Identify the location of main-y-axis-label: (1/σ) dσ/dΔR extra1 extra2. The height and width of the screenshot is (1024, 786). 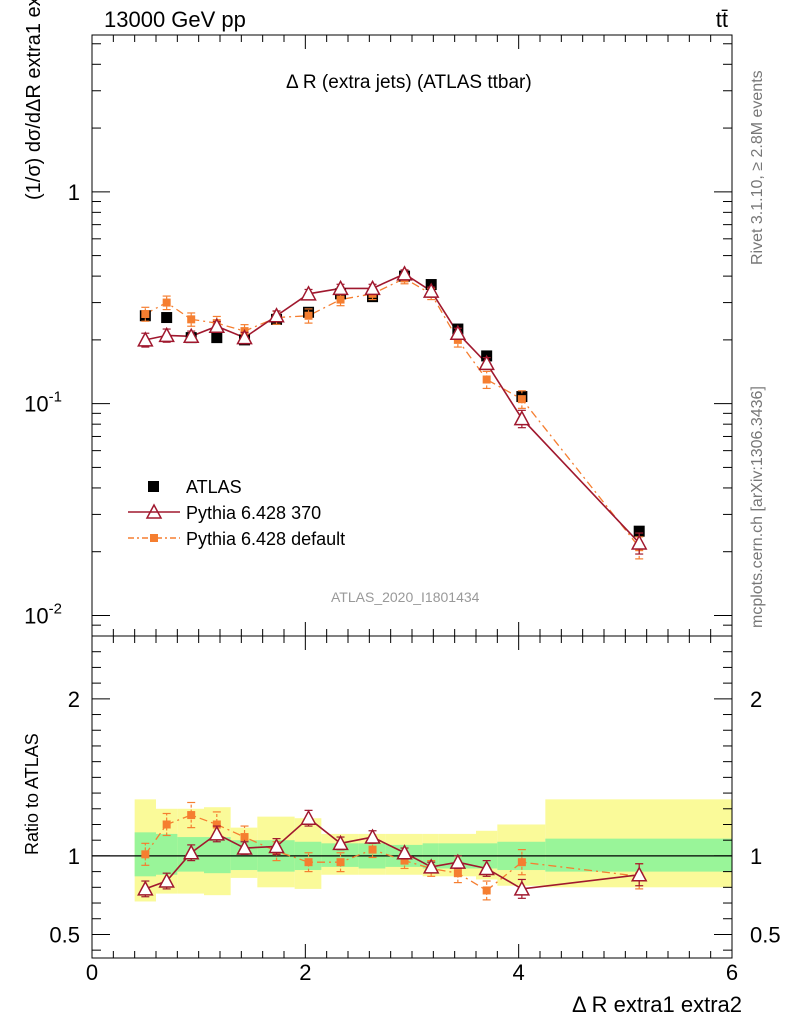
(34, 100).